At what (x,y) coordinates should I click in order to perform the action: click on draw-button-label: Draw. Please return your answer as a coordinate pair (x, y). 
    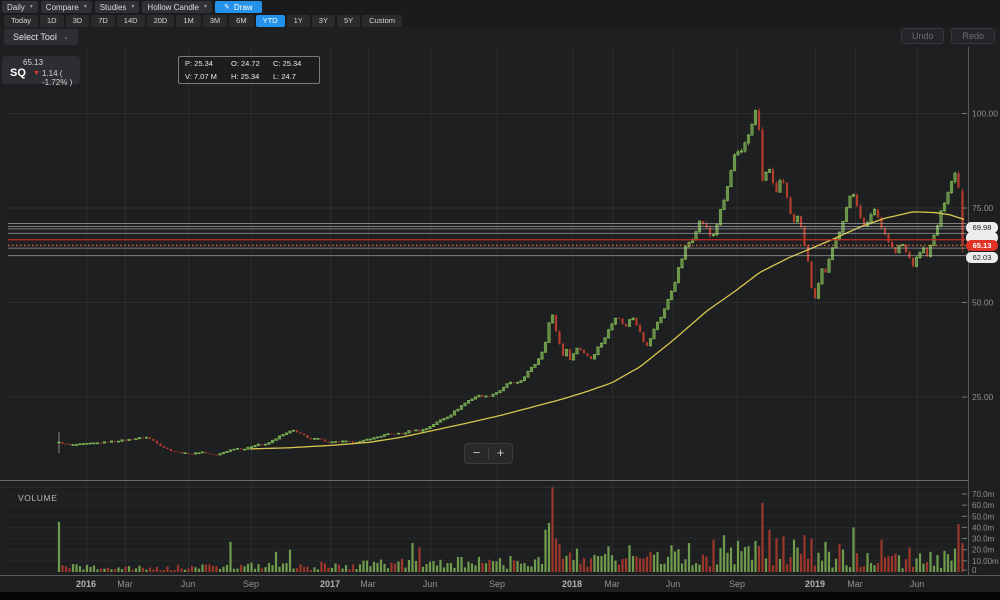
    Looking at the image, I should click on (243, 7).